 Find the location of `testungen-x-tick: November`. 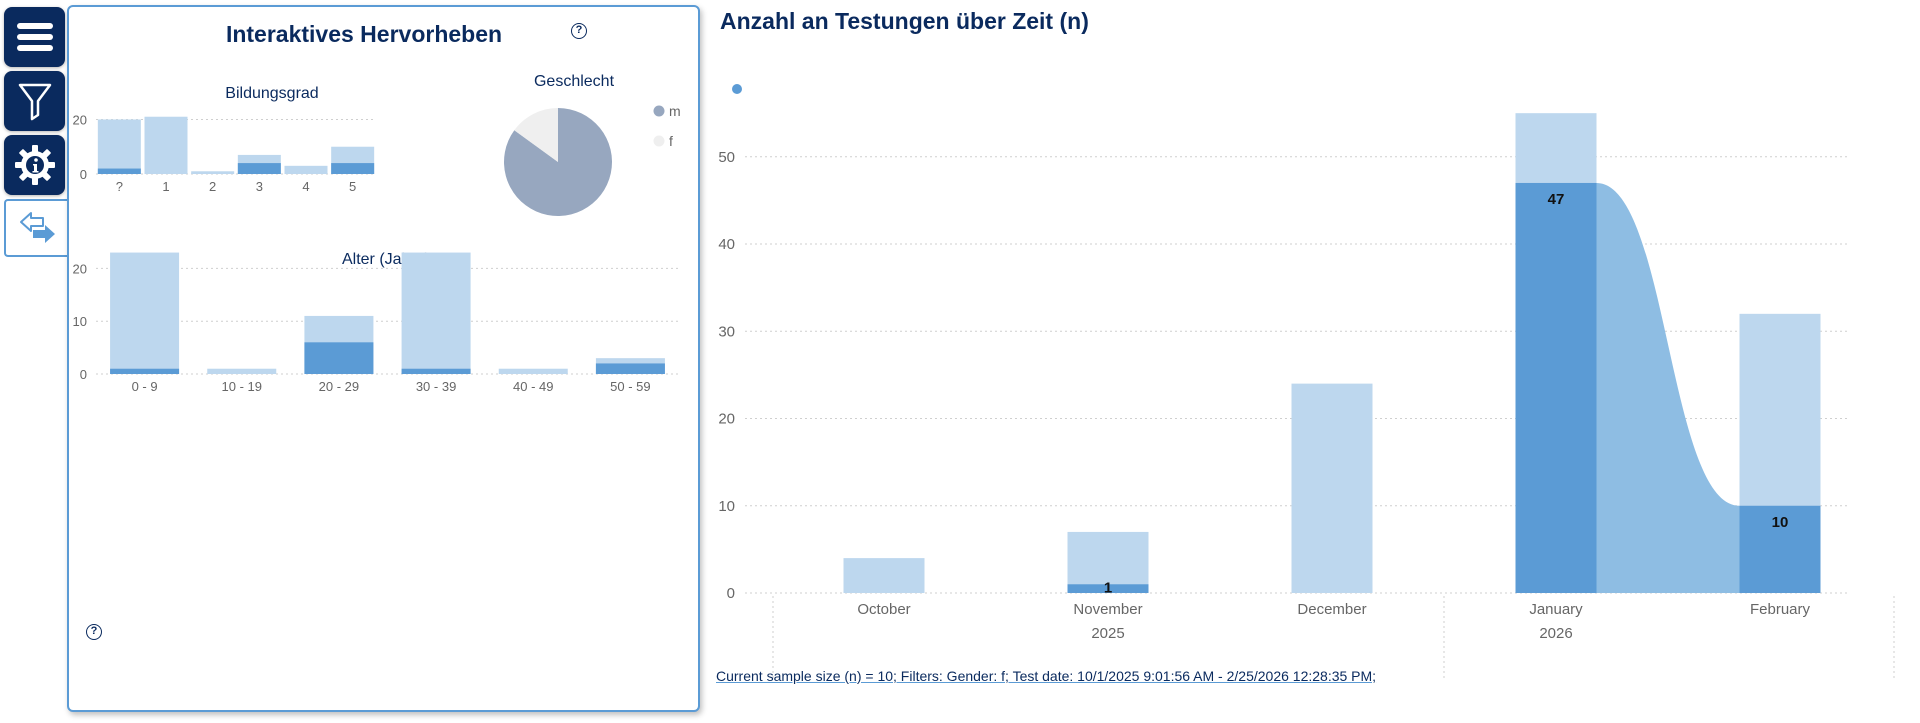

testungen-x-tick: November is located at coordinates (1107, 609).